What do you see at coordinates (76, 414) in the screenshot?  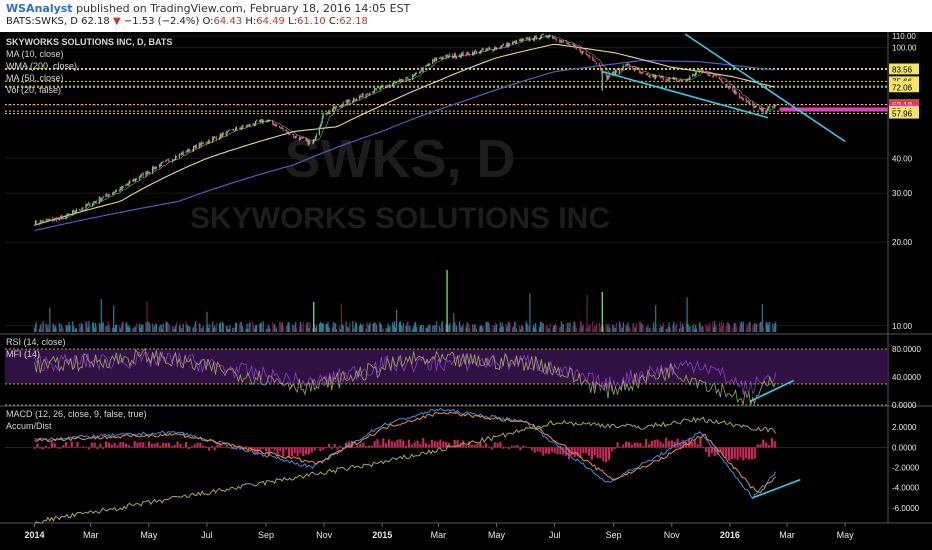 I see `legend-macd: MACD (12, 26, close, 9, false, true)` at bounding box center [76, 414].